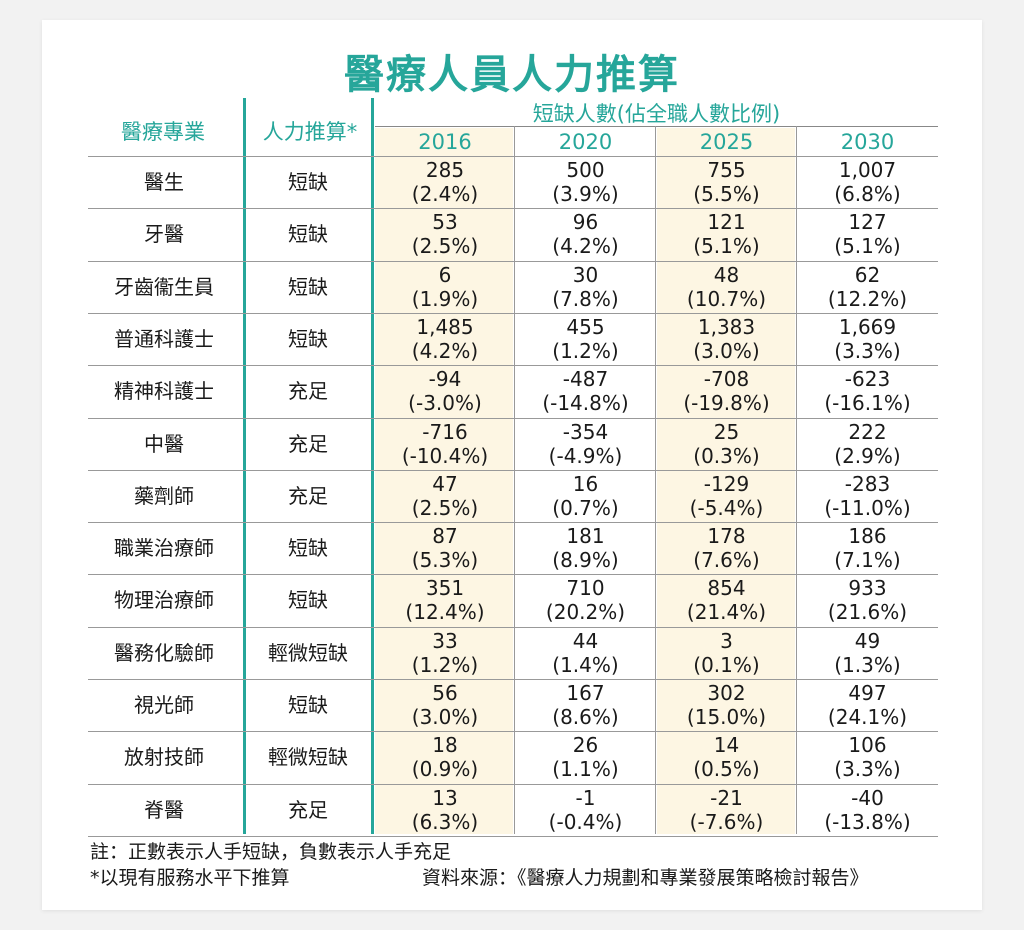 The height and width of the screenshot is (930, 1024). What do you see at coordinates (164, 652) in the screenshot?
I see `profession-label: 醫務化驗師` at bounding box center [164, 652].